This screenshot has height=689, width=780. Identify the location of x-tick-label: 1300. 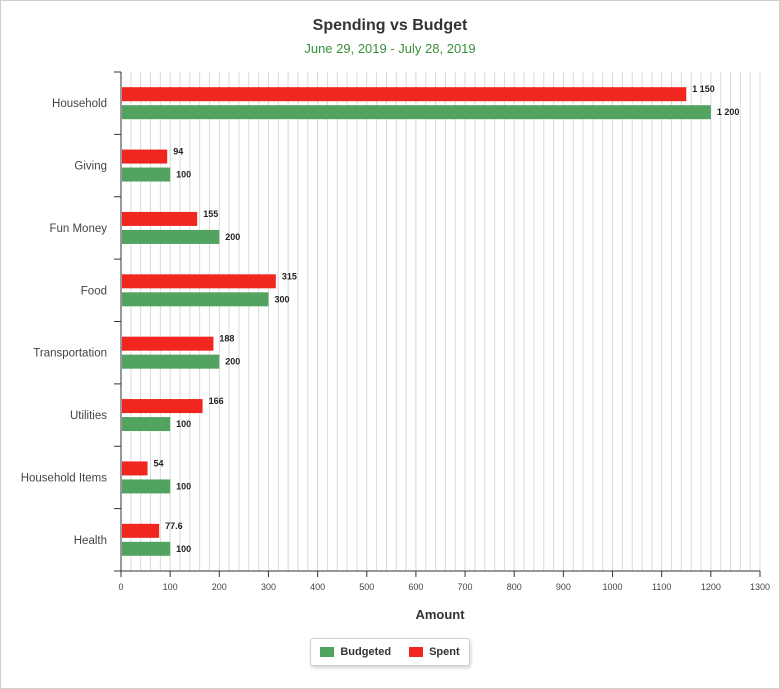
(760, 587).